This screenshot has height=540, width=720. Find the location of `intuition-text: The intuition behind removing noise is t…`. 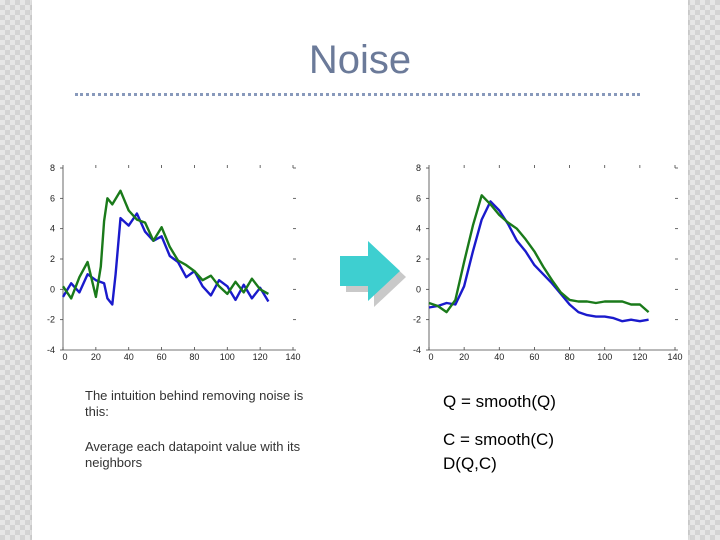

intuition-text: The intuition behind removing noise is t… is located at coordinates (194, 403).